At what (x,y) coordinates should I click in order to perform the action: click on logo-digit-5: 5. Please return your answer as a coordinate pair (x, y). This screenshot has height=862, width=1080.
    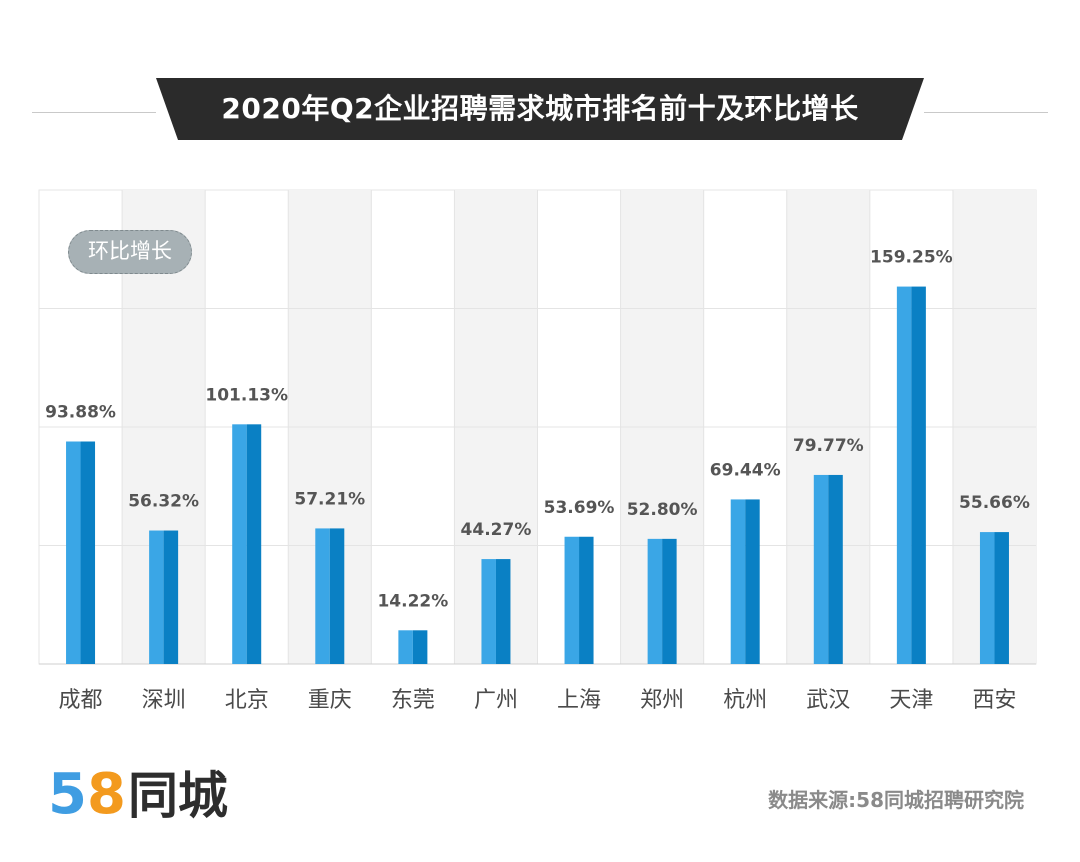
    Looking at the image, I should click on (67, 794).